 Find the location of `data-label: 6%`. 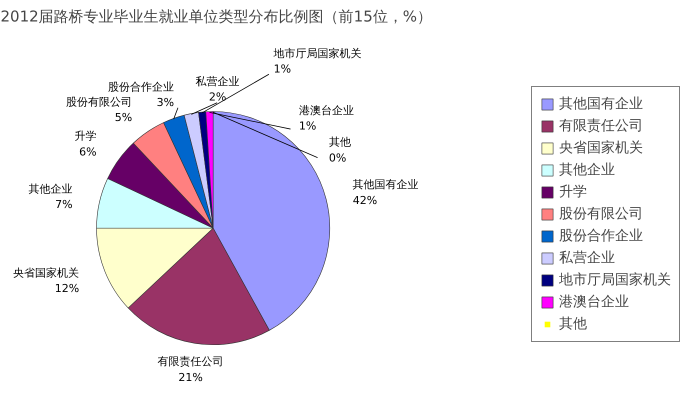

data-label: 6% is located at coordinates (88, 151).